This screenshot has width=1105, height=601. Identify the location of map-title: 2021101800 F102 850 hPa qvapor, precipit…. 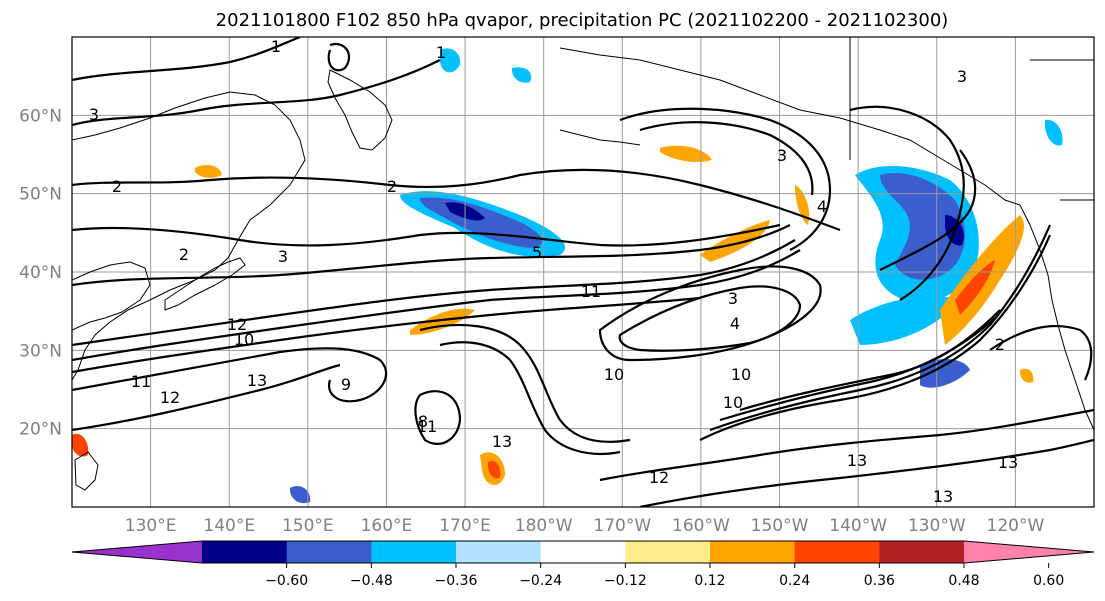
(582, 20).